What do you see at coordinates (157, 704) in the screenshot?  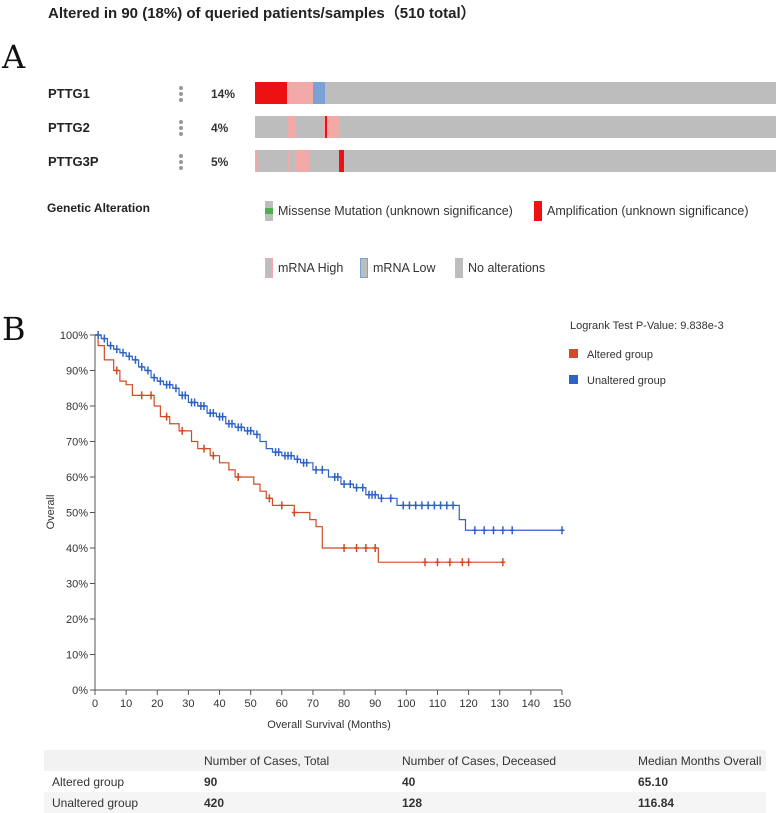 I see `x-tick-label: 20` at bounding box center [157, 704].